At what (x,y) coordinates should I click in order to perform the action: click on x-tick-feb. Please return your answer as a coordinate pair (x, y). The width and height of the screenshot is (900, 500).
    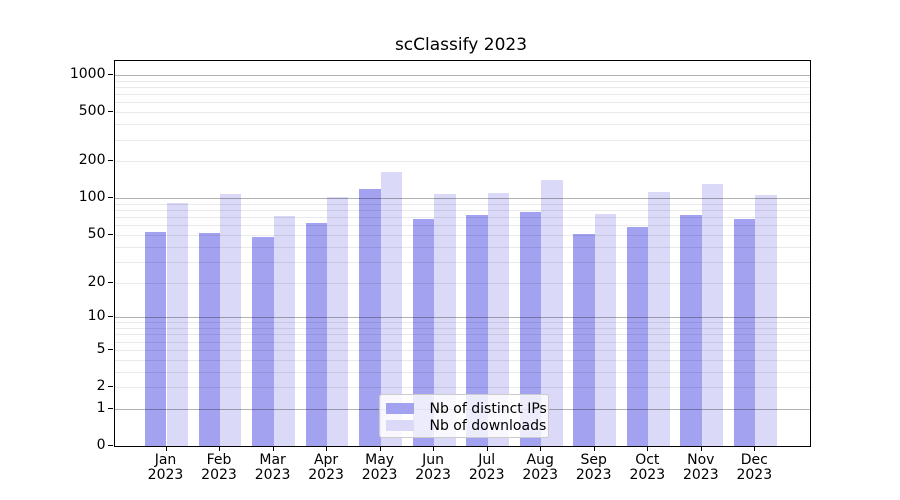
    Looking at the image, I should click on (219, 448).